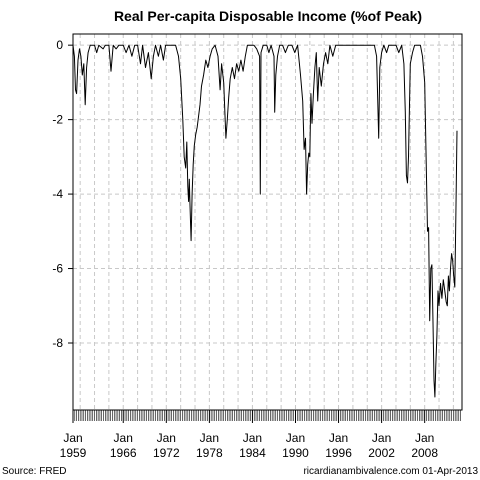 The width and height of the screenshot is (480, 480). What do you see at coordinates (123, 453) in the screenshot?
I see `x-tick-year-label: 1966` at bounding box center [123, 453].